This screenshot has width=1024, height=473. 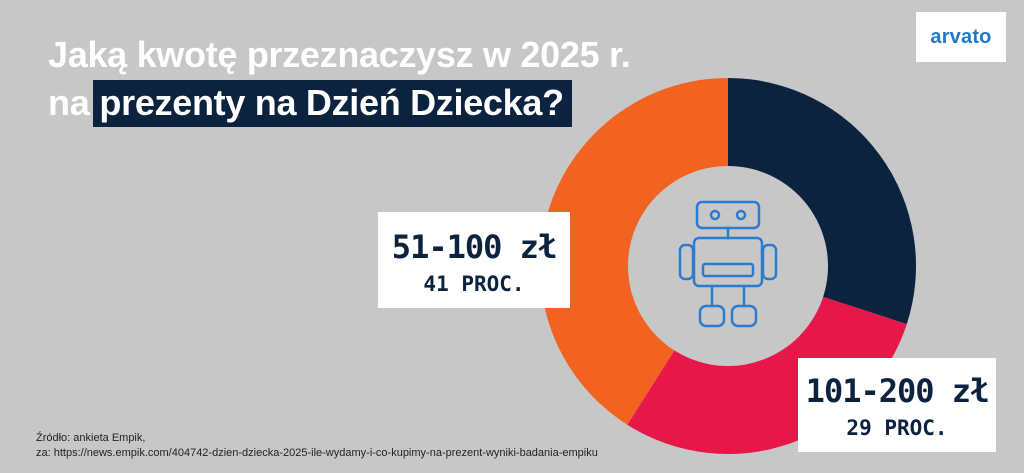 I want to click on label-101-200-range: 101-200 zł, so click(x=897, y=391).